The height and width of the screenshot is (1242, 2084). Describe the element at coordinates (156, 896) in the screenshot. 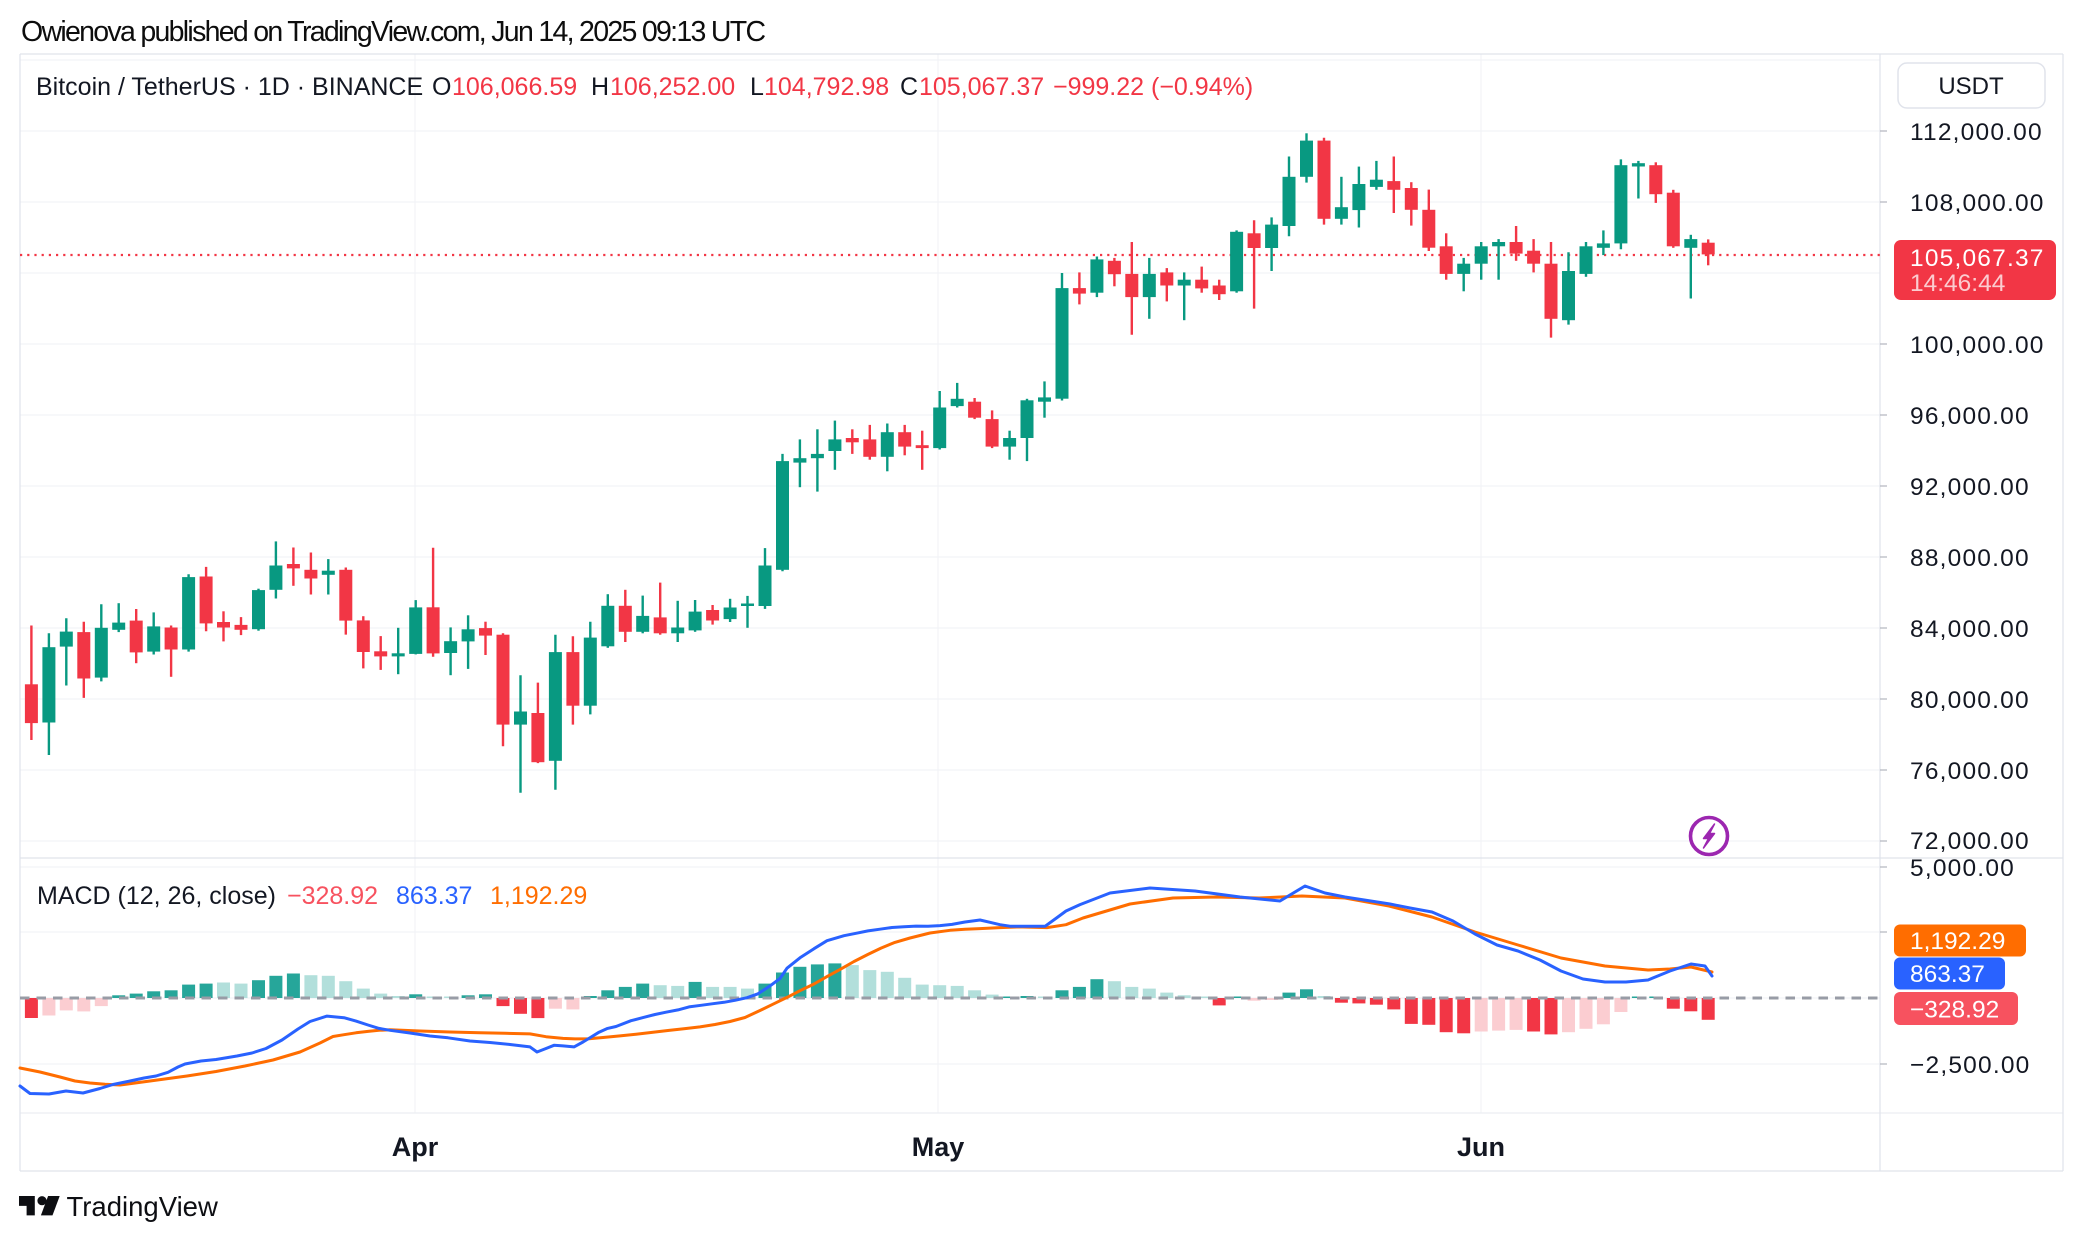

I see `svg-text: MACD (12, 26, close)` at that location.